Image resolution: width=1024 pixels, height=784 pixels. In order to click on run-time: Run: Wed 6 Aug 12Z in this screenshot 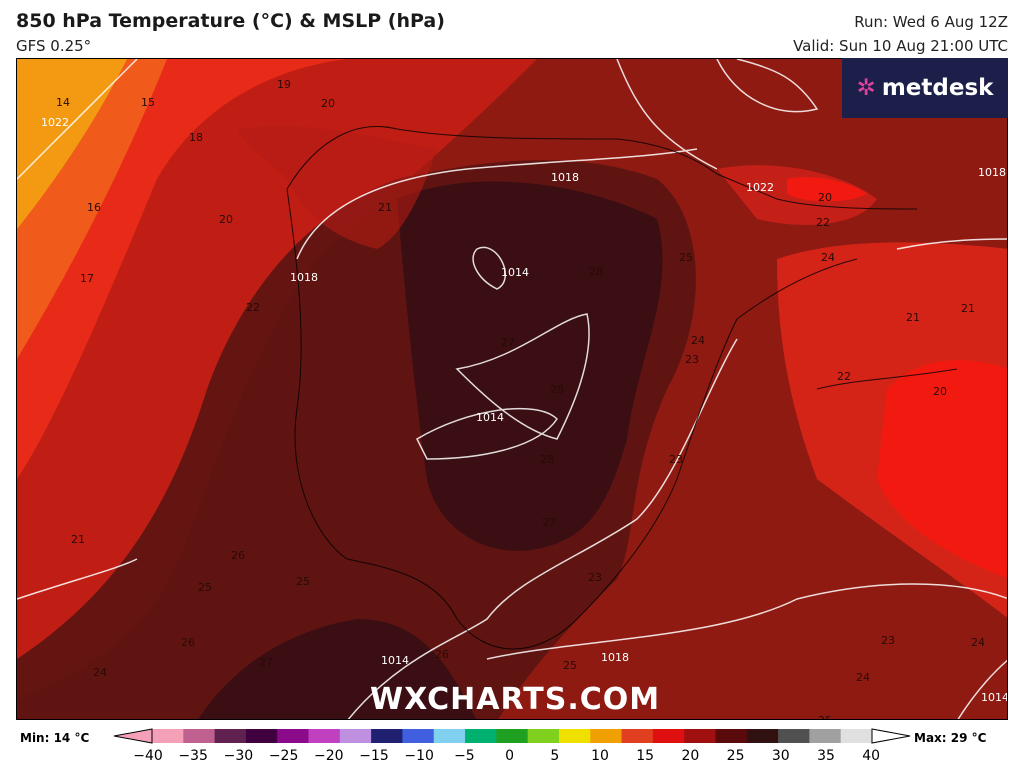, I will do `click(931, 22)`.